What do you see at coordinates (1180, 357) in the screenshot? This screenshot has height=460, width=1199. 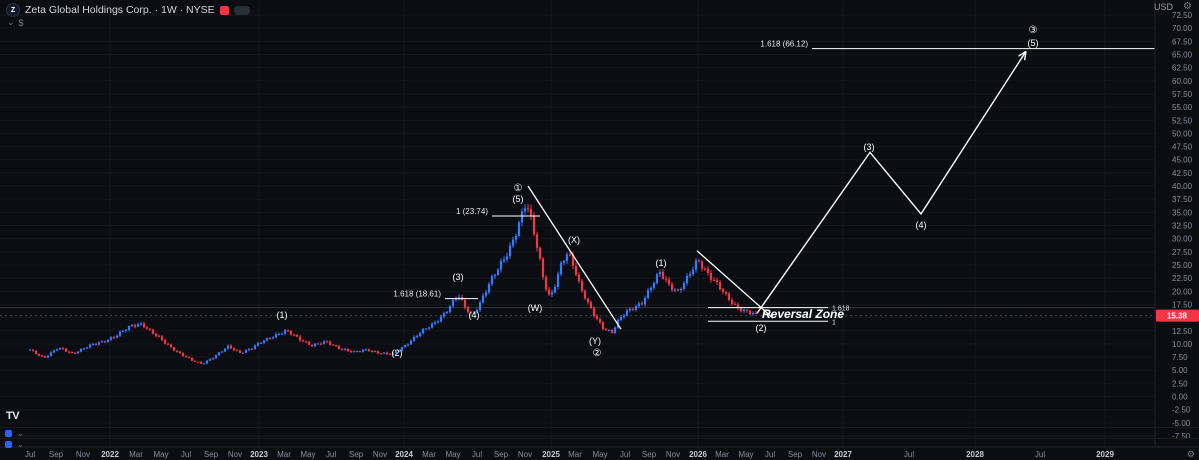 I see `price-tick-label: 7.50` at bounding box center [1180, 357].